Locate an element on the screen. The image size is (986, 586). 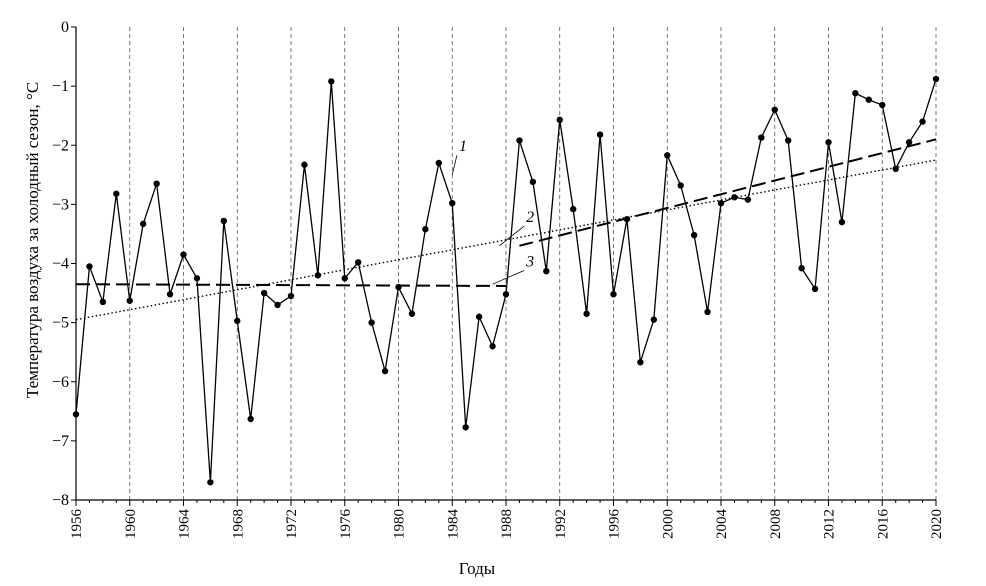
x-tick-label: 1956 is located at coordinates (77, 524).